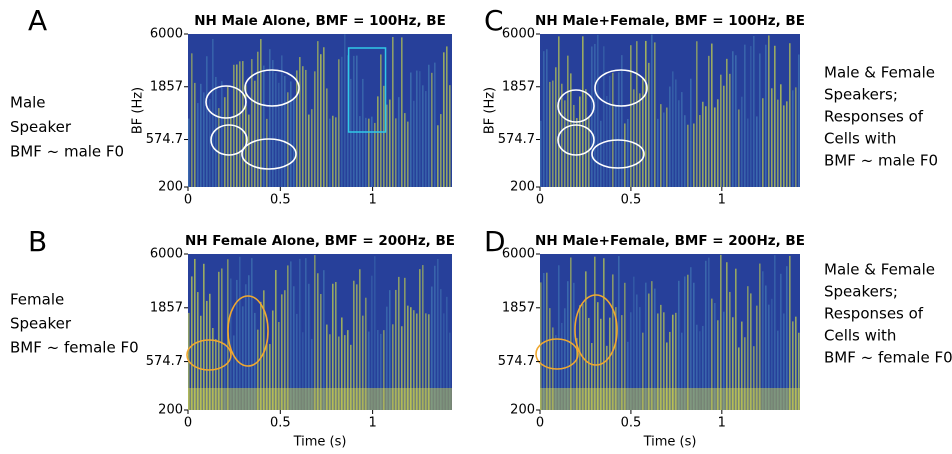 The image size is (952, 454). What do you see at coordinates (37, 241) in the screenshot?
I see `panel-letter: B` at bounding box center [37, 241].